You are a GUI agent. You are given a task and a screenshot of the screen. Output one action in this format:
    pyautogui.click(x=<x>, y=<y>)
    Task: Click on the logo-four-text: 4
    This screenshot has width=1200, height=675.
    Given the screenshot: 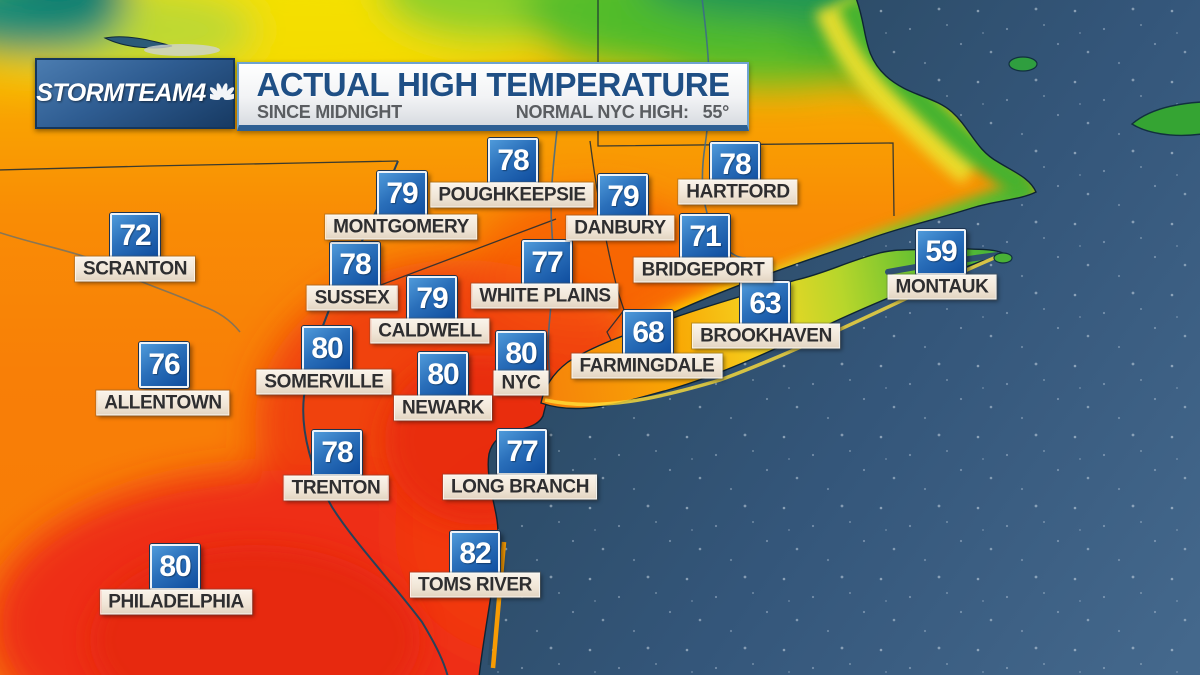 What is the action you would take?
    pyautogui.click(x=199, y=93)
    